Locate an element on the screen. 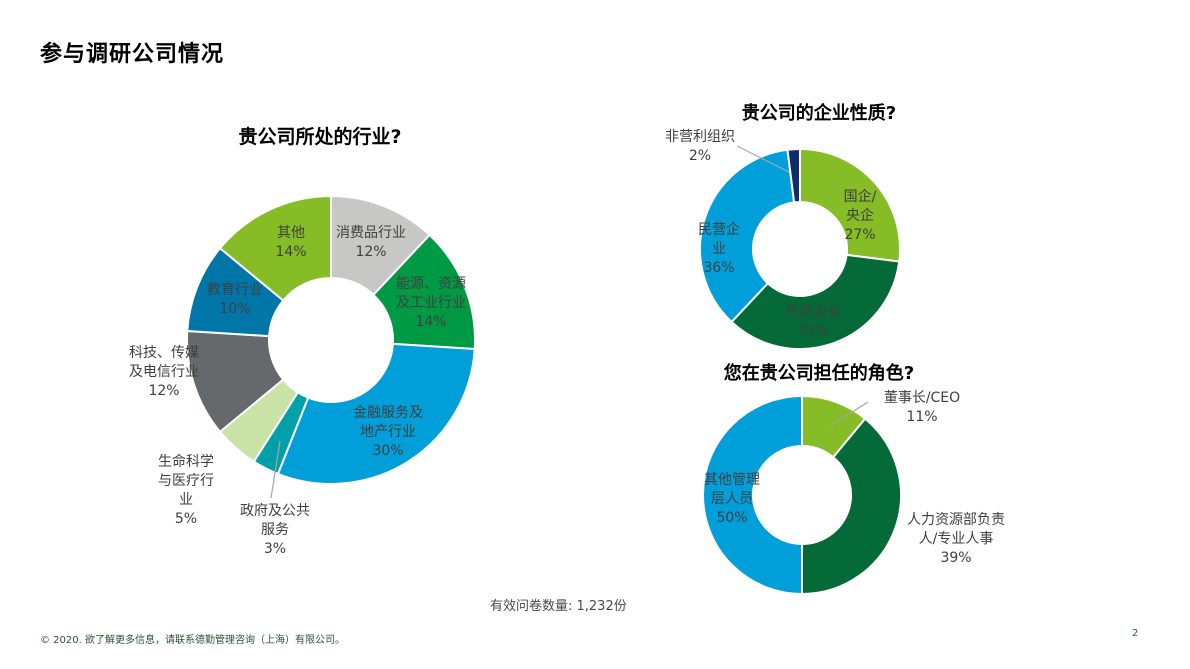 This screenshot has height=669, width=1190. ownership-segment-label: 国企/ 央企 27% is located at coordinates (860, 216).